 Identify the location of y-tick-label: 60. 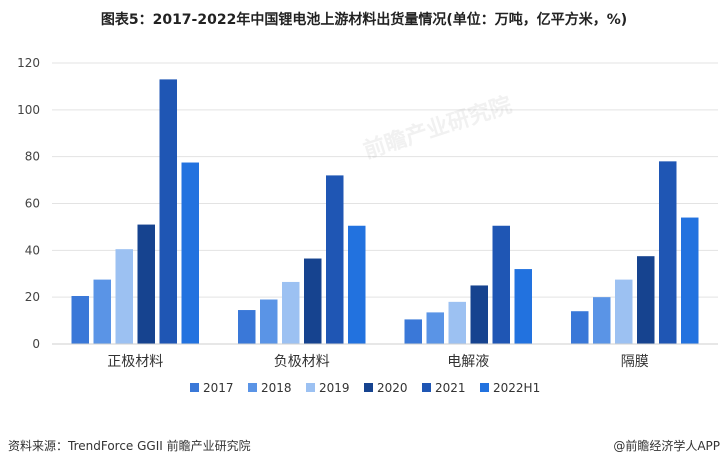
(32, 204).